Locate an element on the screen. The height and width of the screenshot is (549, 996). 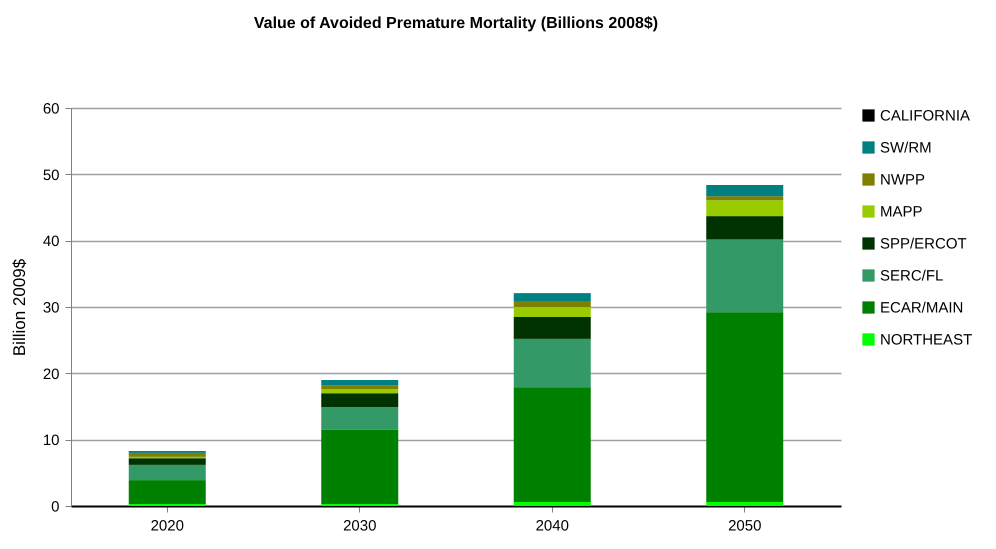
y-tick-label: 30 is located at coordinates (51, 308).